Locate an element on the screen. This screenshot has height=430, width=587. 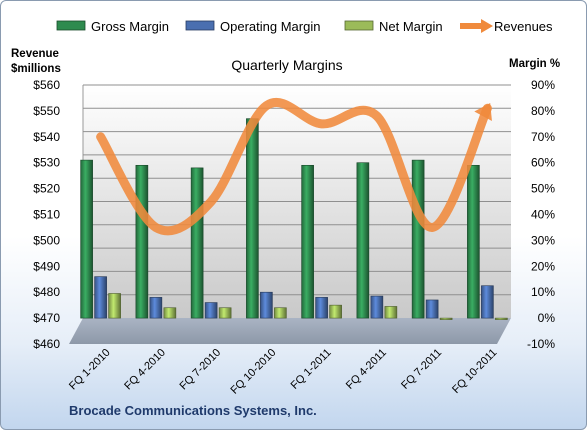
revenue-arrowhead is located at coordinates (483, 112).